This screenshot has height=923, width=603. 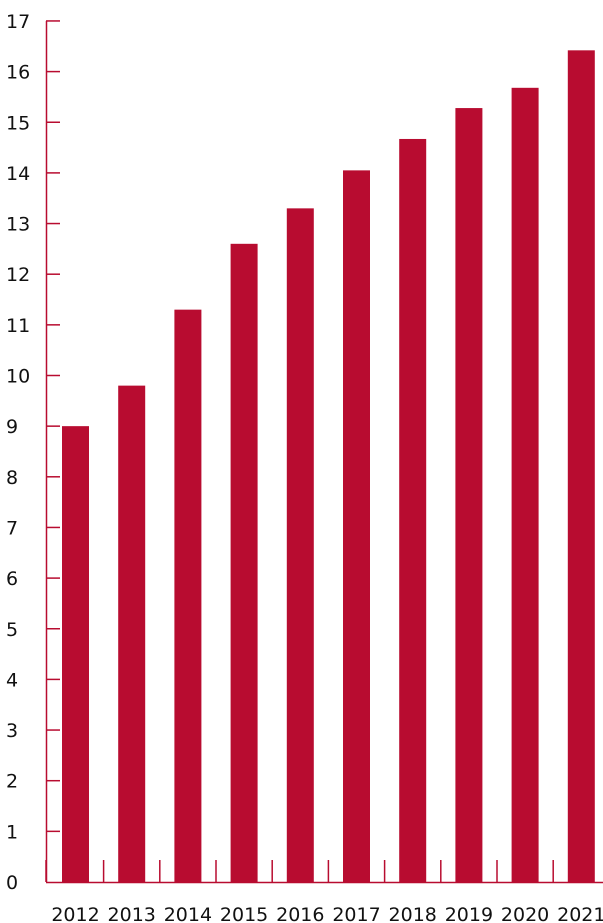 I want to click on bar-2012, so click(x=75, y=654).